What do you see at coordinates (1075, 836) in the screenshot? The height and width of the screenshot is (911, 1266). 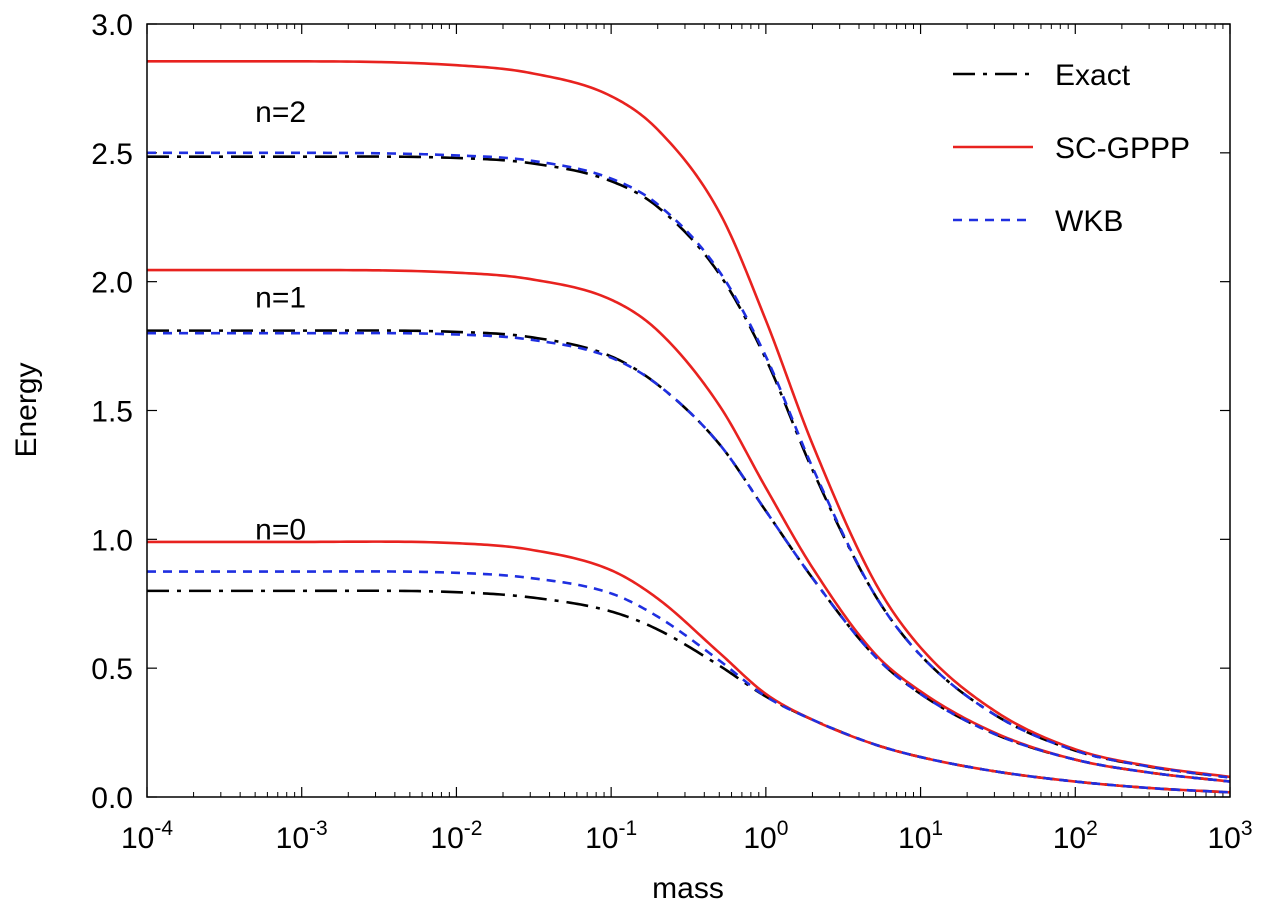 I see `x-tick-label: 10²` at bounding box center [1075, 836].